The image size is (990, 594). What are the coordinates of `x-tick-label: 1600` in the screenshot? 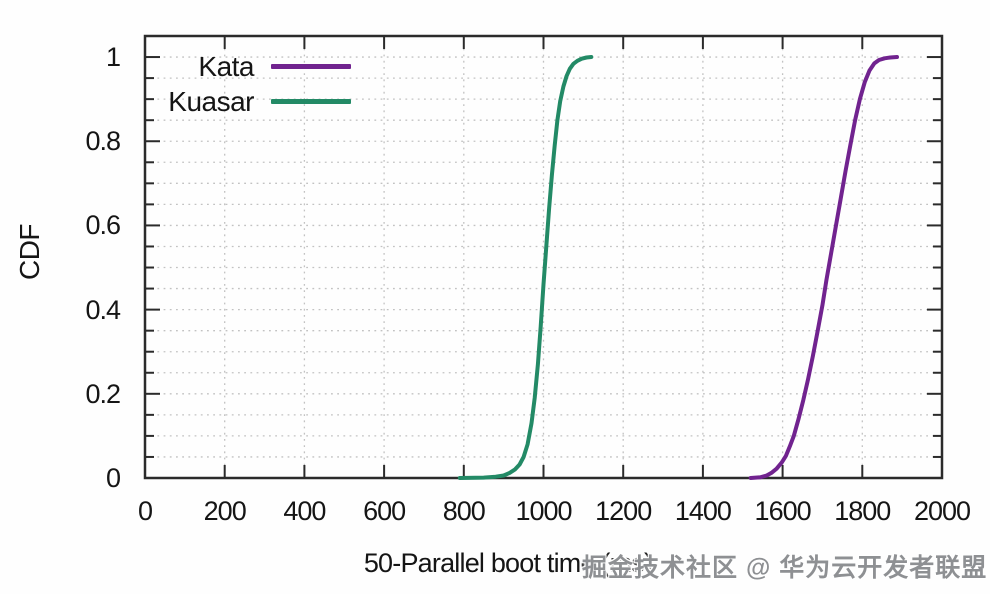 It's located at (783, 511).